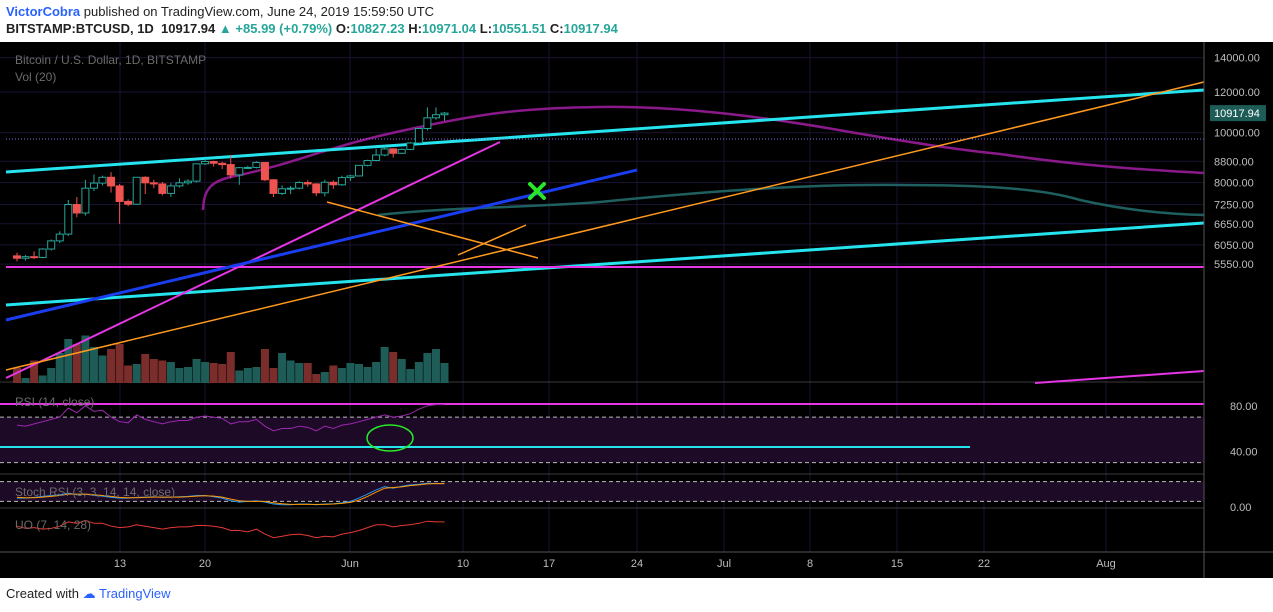 The width and height of the screenshot is (1273, 612). I want to click on time-axis-label: 20, so click(205, 564).